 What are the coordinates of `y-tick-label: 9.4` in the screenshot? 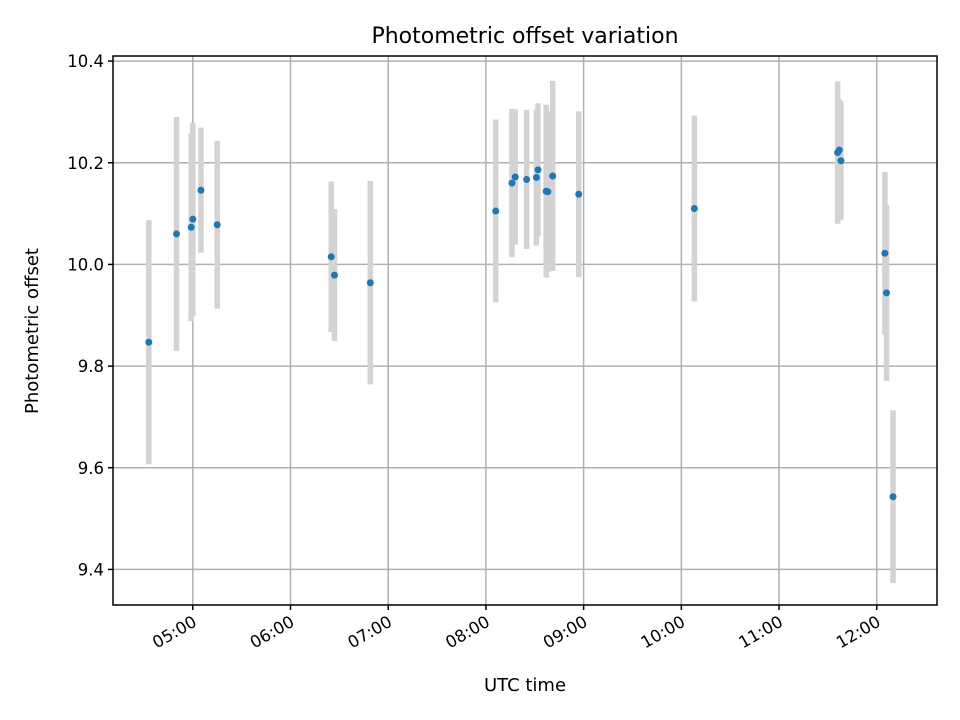 It's located at (91, 569).